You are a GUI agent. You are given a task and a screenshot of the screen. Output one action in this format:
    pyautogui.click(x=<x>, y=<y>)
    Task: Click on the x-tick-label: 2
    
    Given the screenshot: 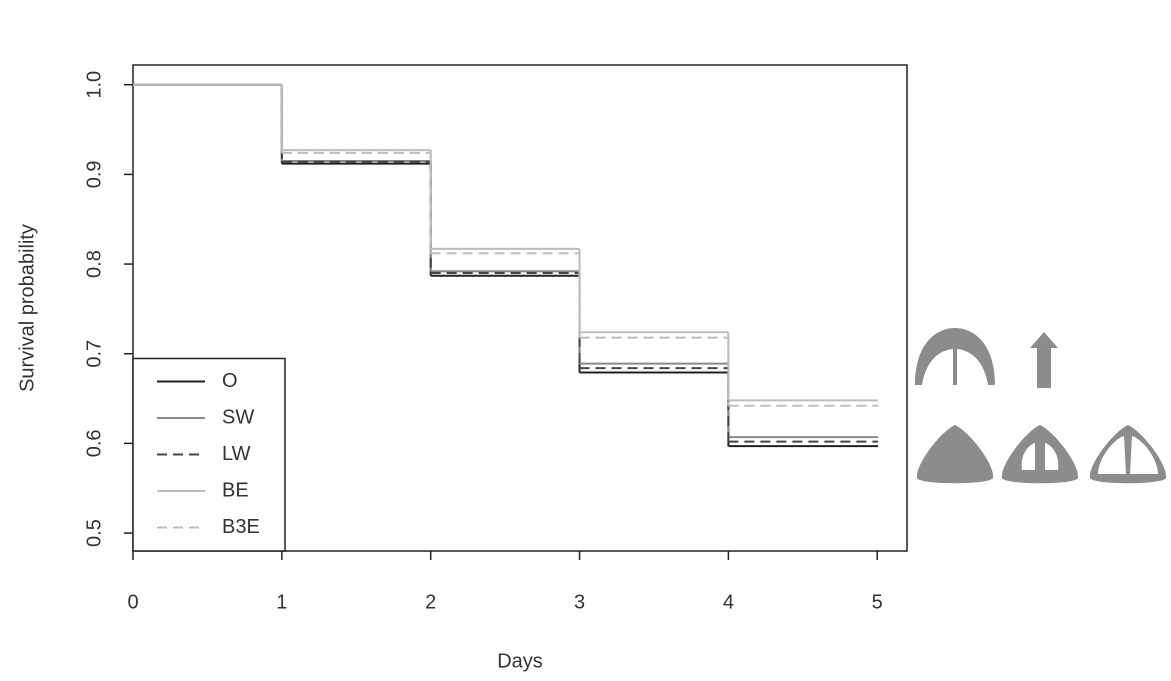 What is the action you would take?
    pyautogui.click(x=430, y=602)
    